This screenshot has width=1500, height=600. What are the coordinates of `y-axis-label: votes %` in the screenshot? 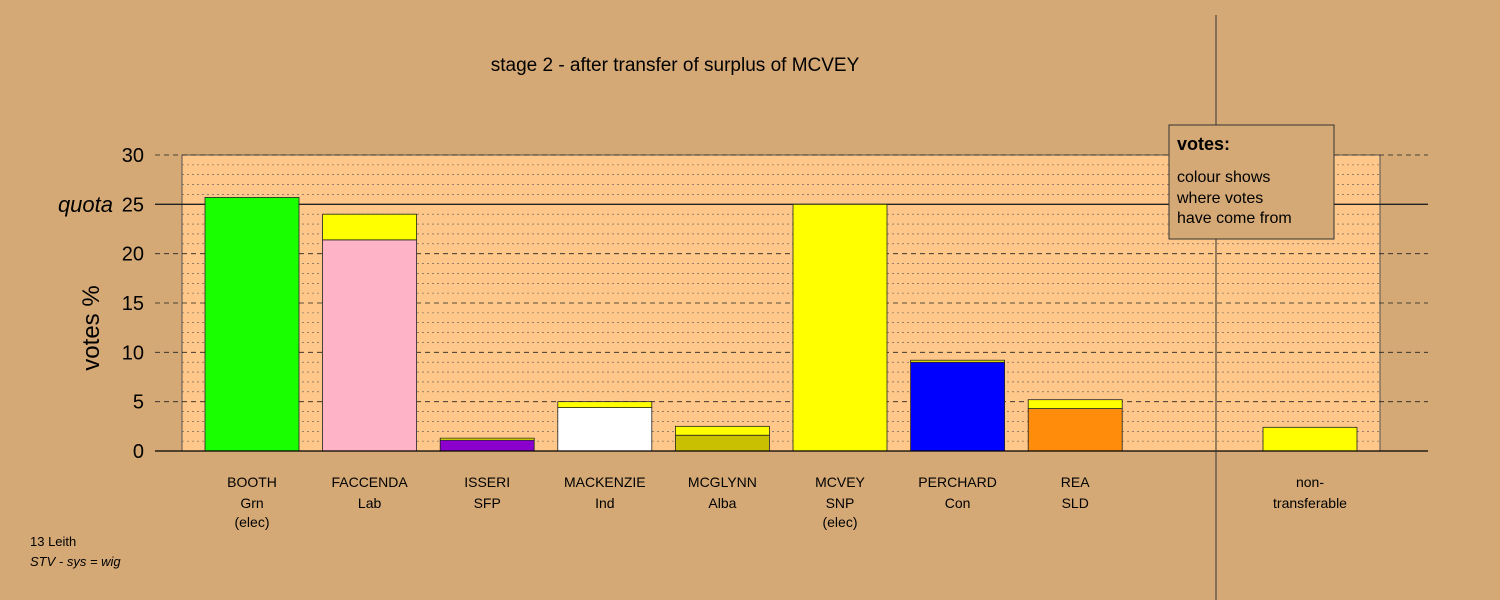 It's located at (91, 327).